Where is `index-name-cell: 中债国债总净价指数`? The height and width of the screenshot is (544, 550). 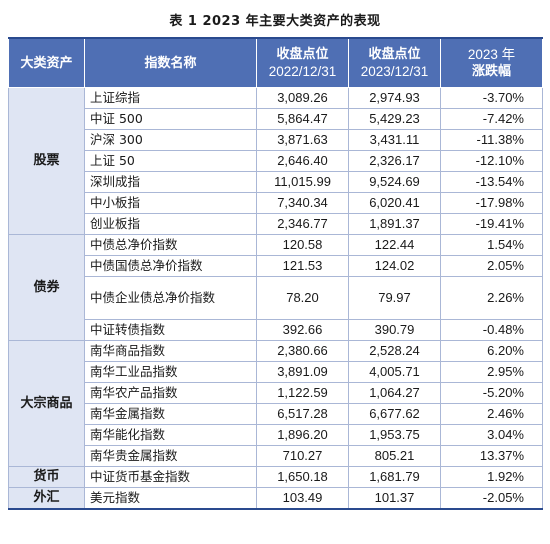 index-name-cell: 中债国债总净价指数 is located at coordinates (170, 266).